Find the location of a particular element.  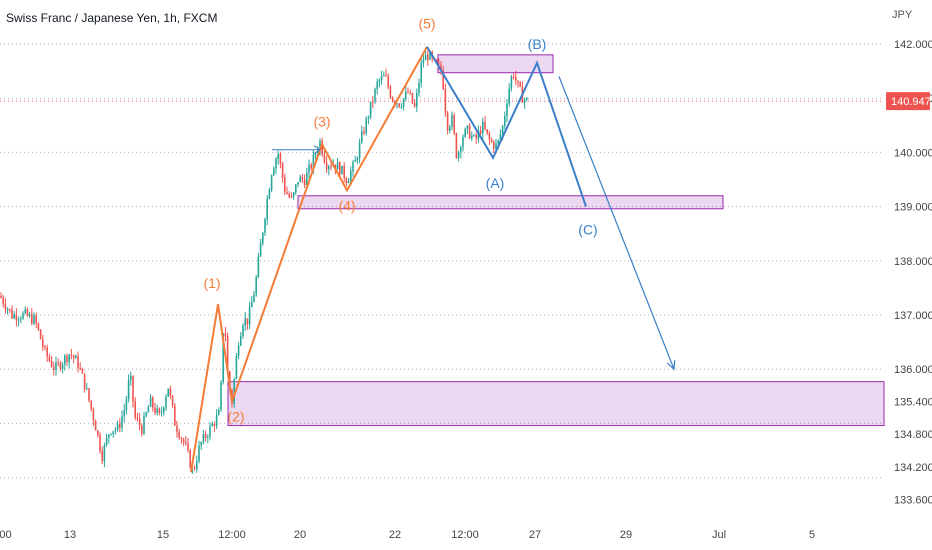

corrective-wave-label: (C) is located at coordinates (587, 230).